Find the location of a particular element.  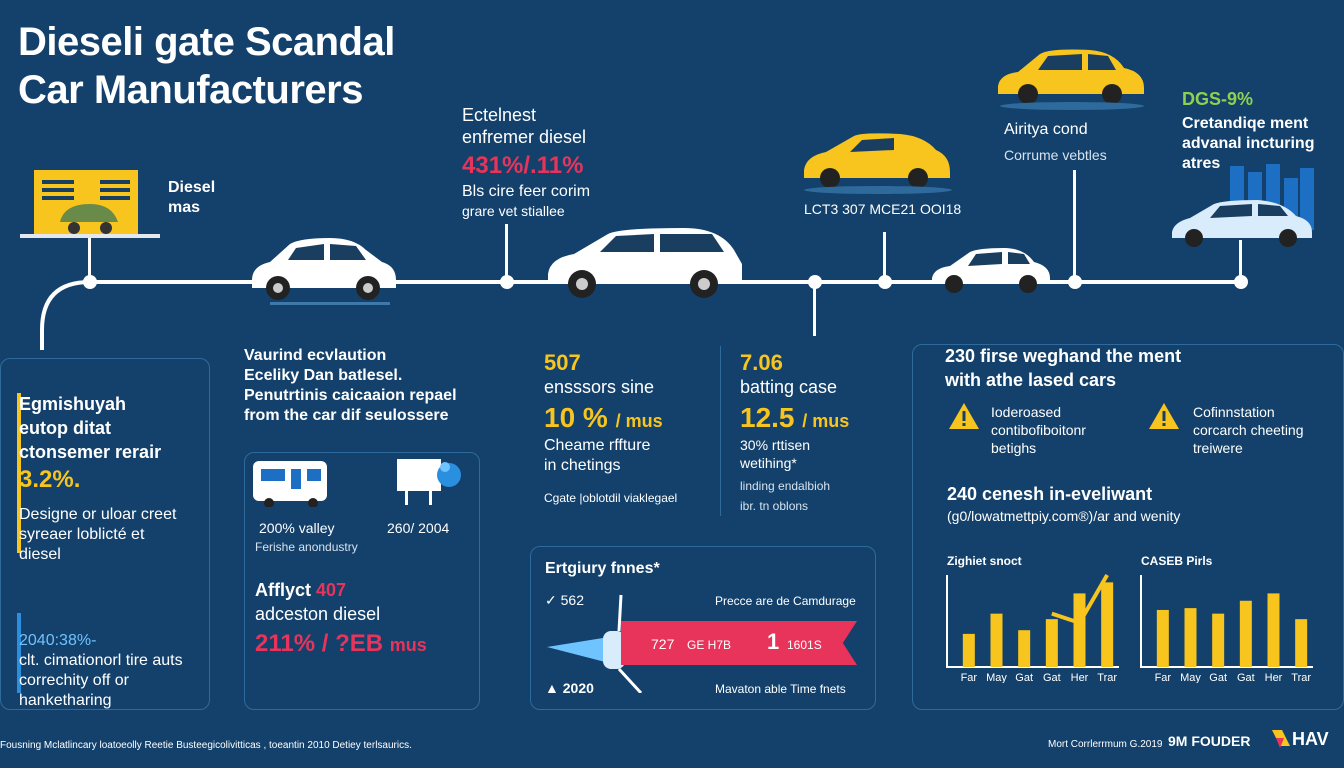

monitor-icon is located at coordinates (429, 482).